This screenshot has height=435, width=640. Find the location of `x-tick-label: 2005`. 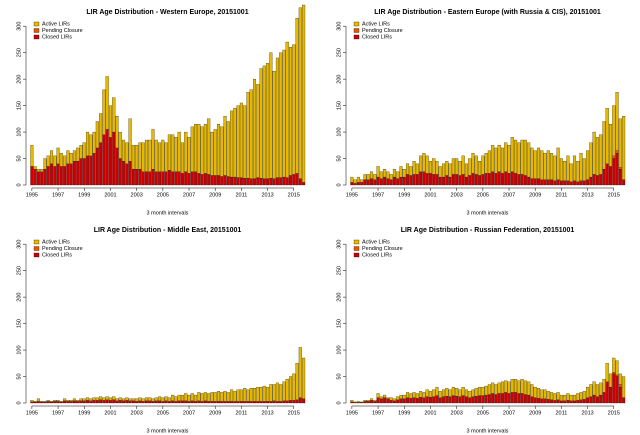

x-tick-label: 2005 is located at coordinates (483, 413).